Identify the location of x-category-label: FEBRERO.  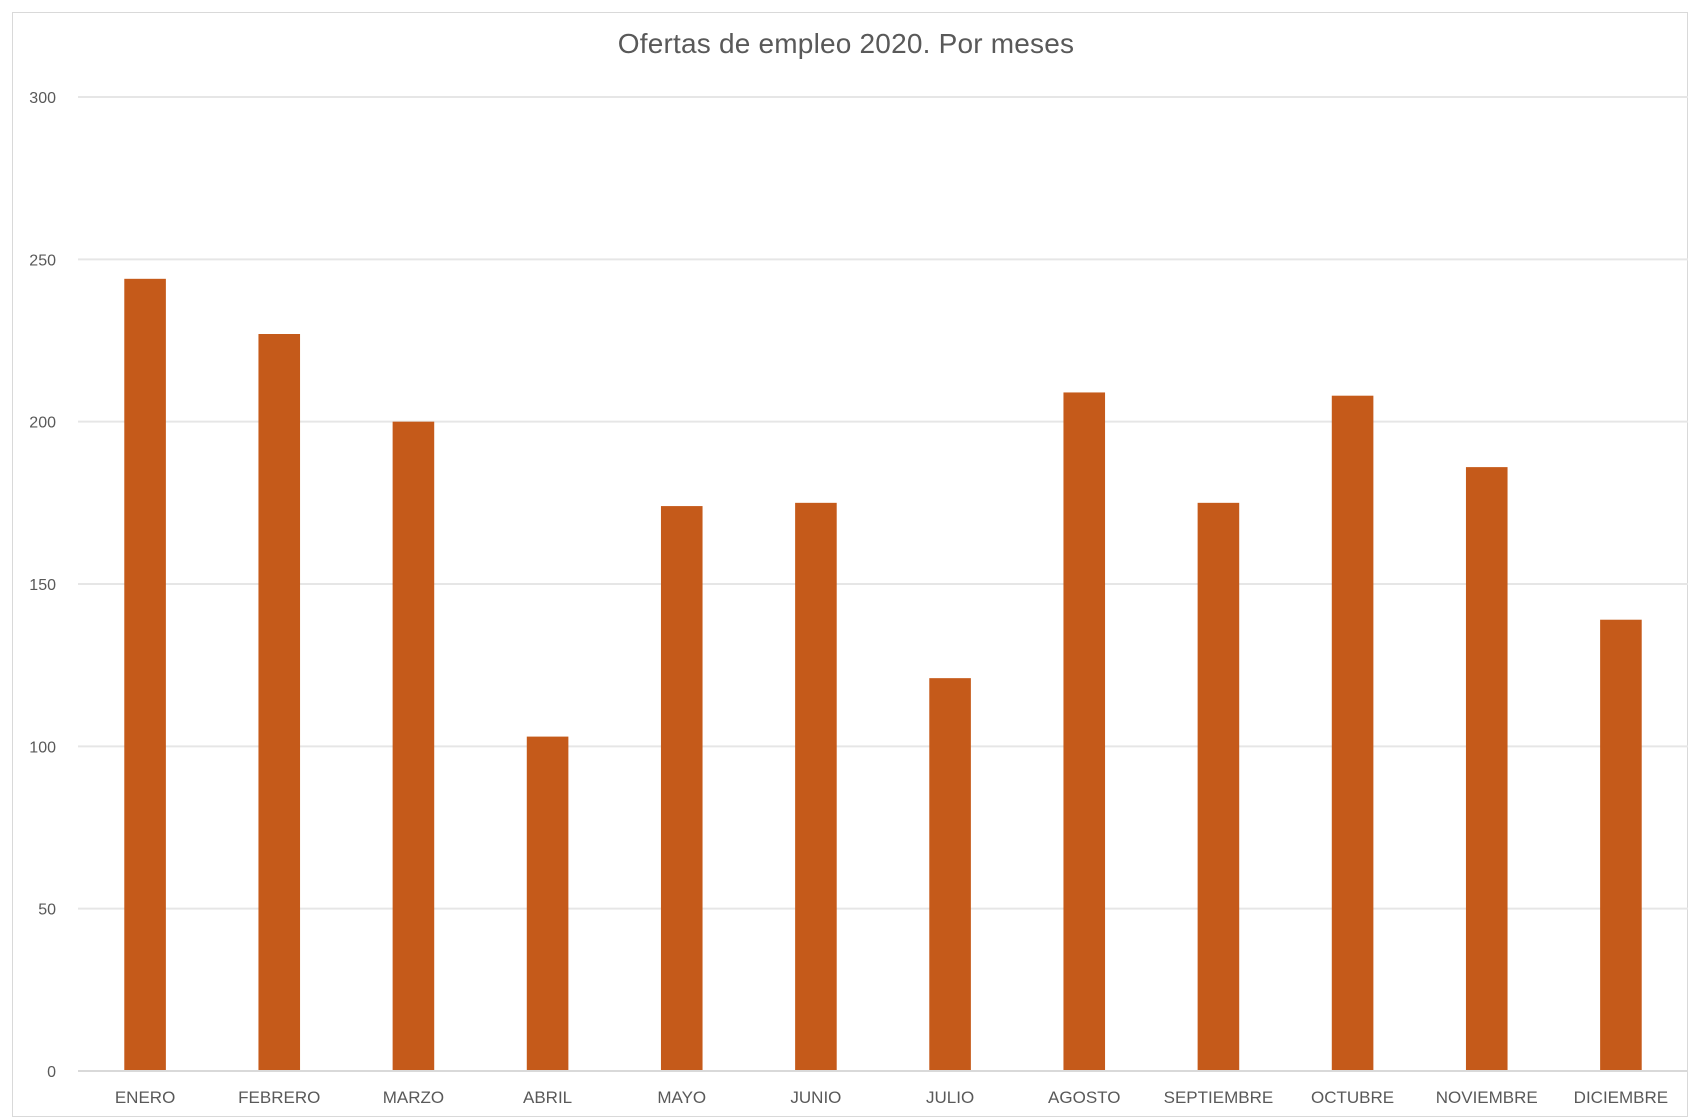
(279, 1097).